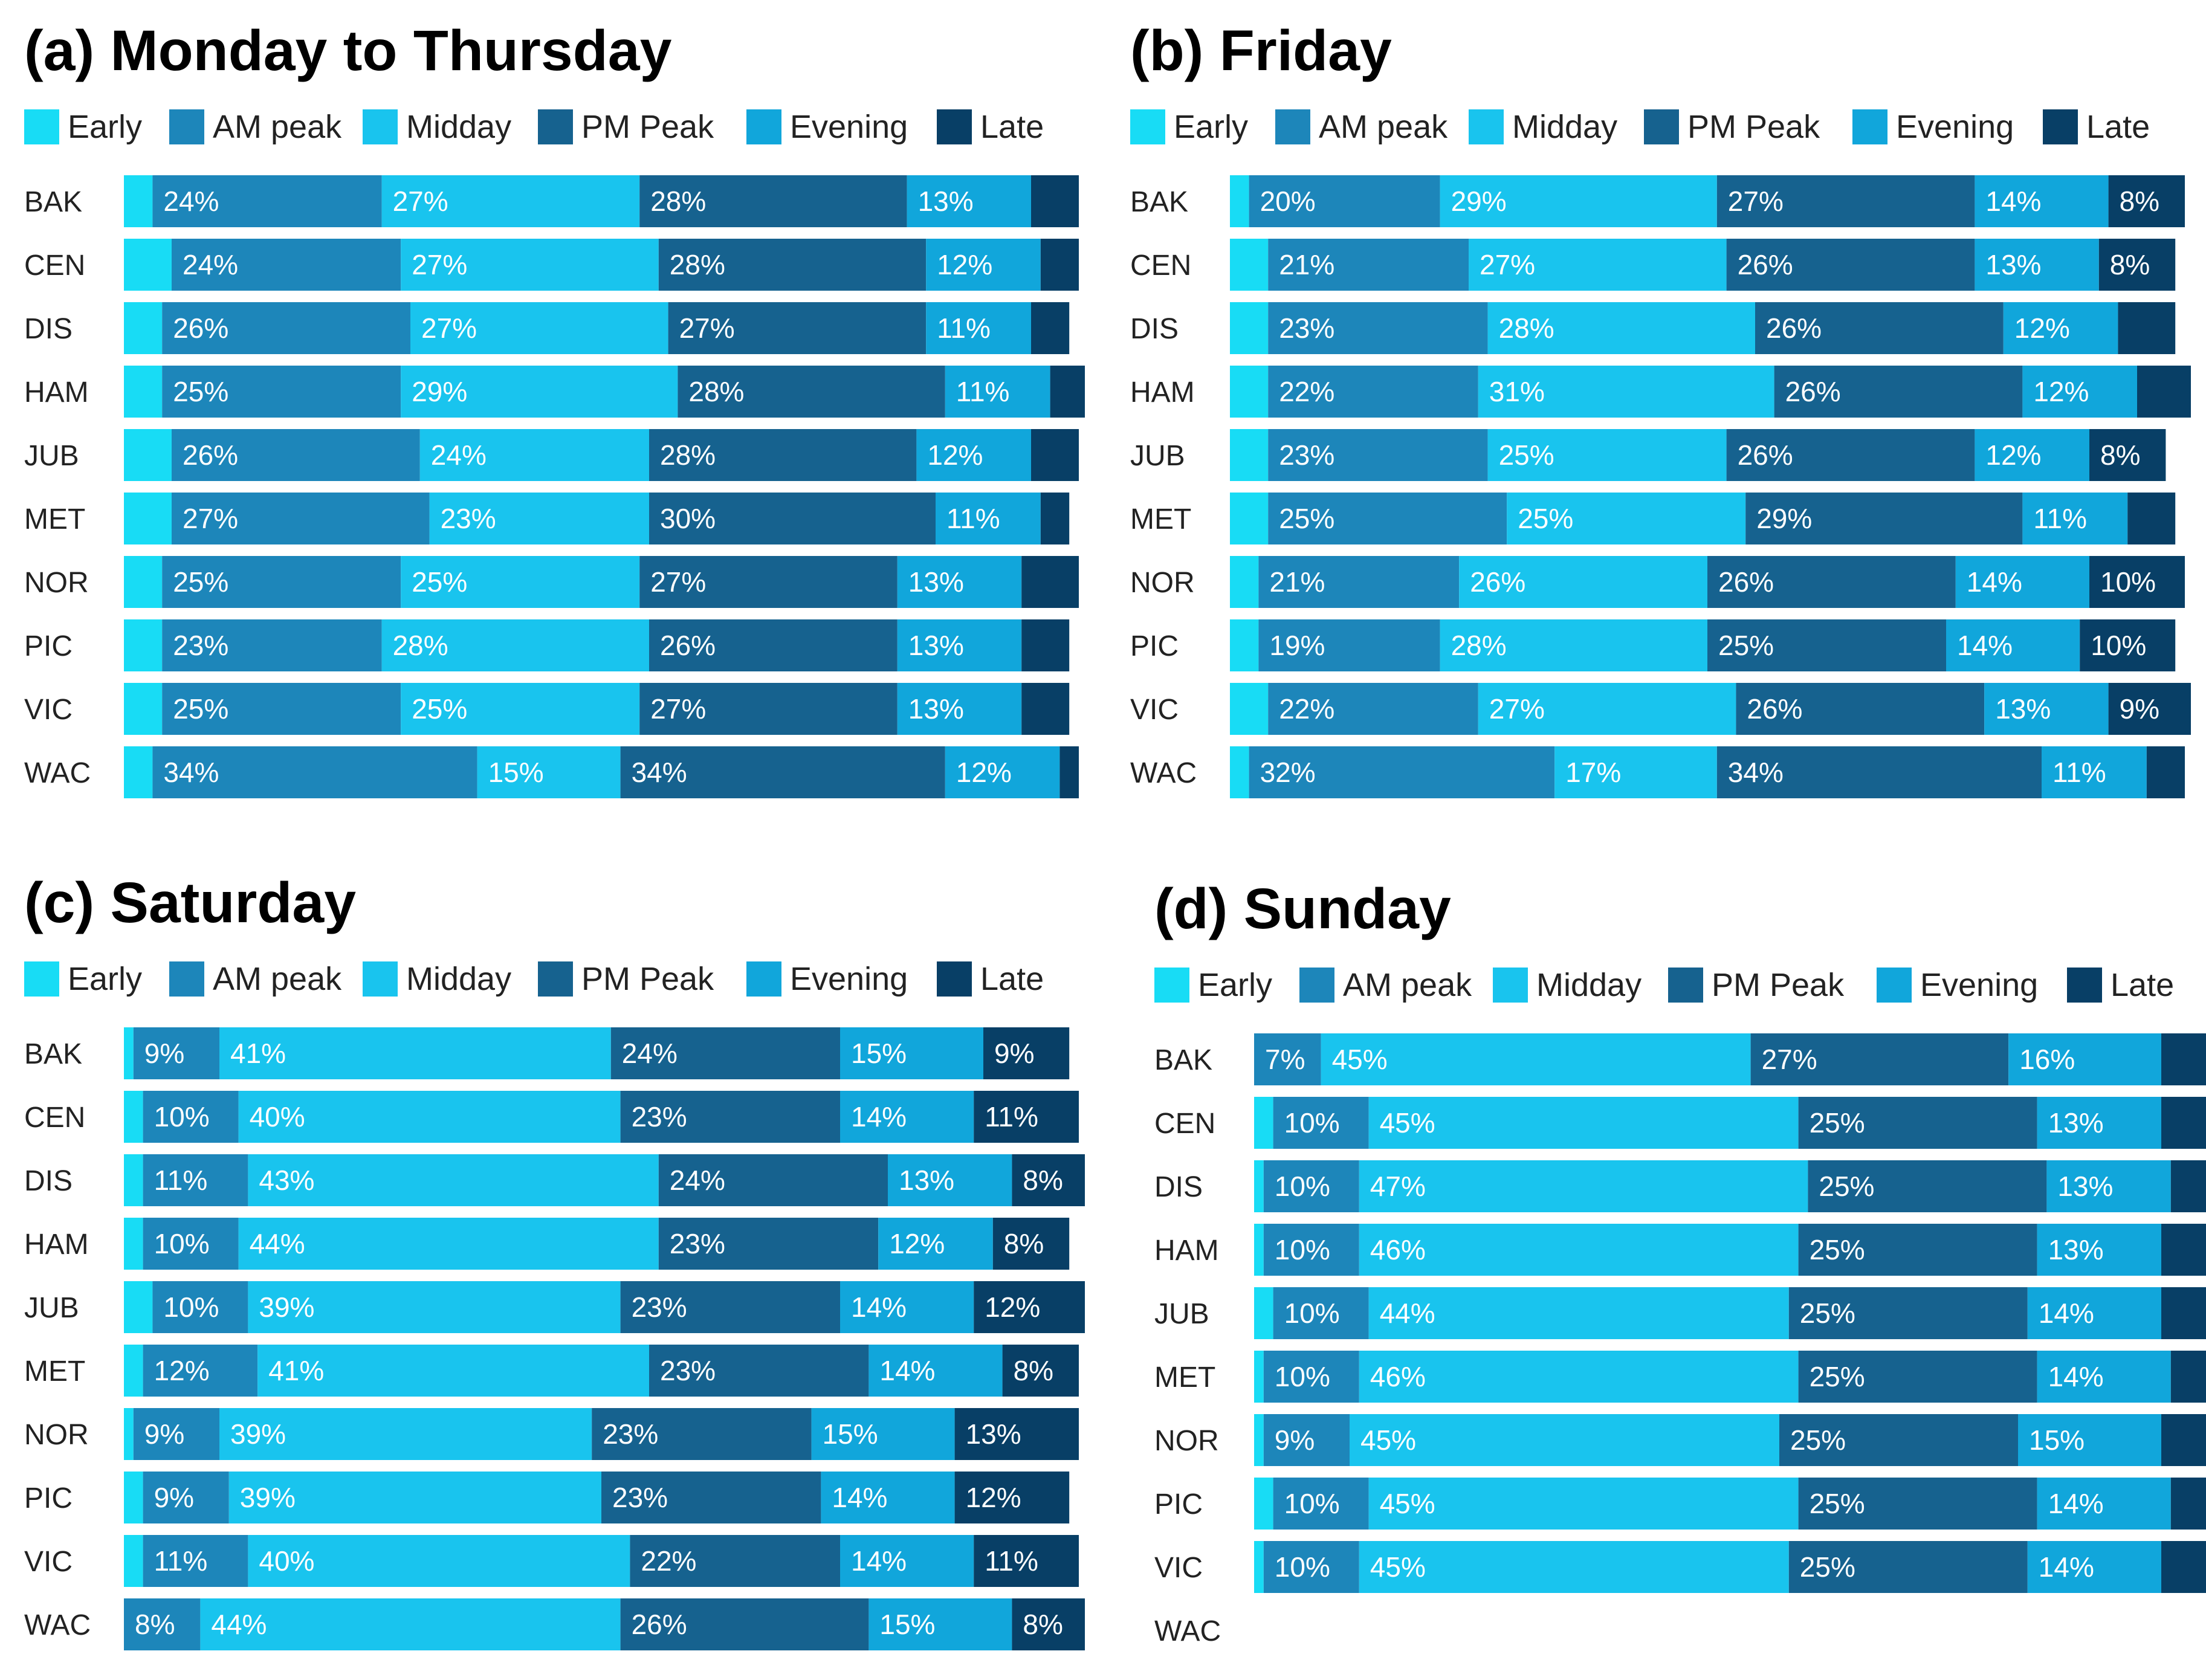  I want to click on data-label: 47%, so click(1398, 1186).